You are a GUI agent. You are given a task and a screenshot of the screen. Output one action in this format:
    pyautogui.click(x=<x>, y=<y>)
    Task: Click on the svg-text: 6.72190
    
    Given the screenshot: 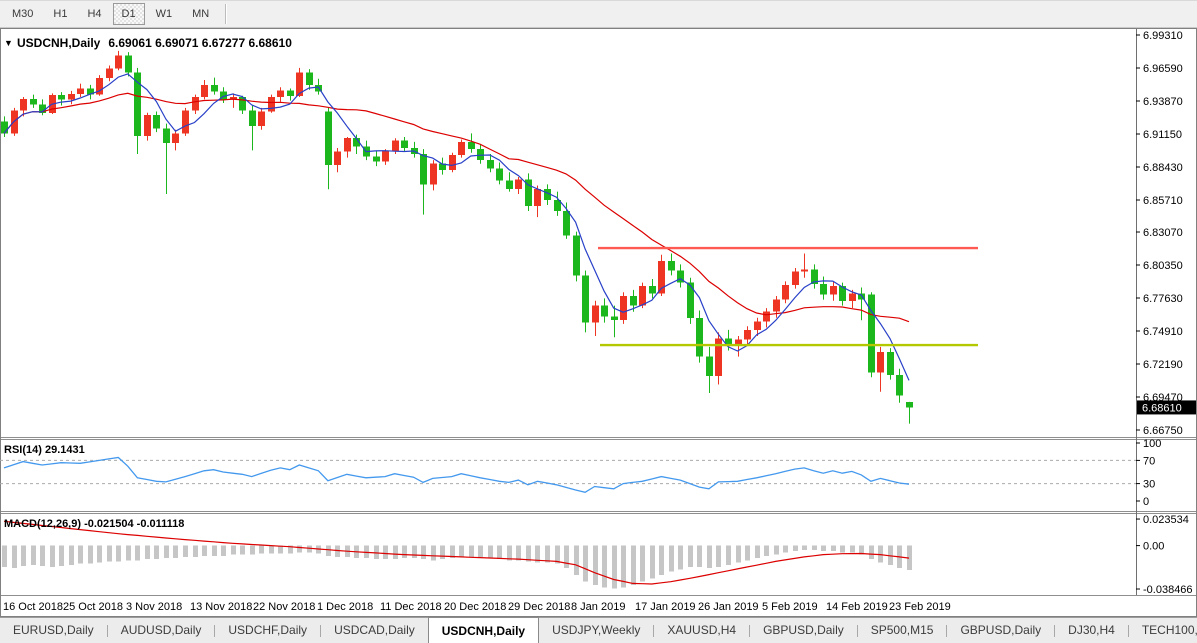 What is the action you would take?
    pyautogui.click(x=1163, y=365)
    